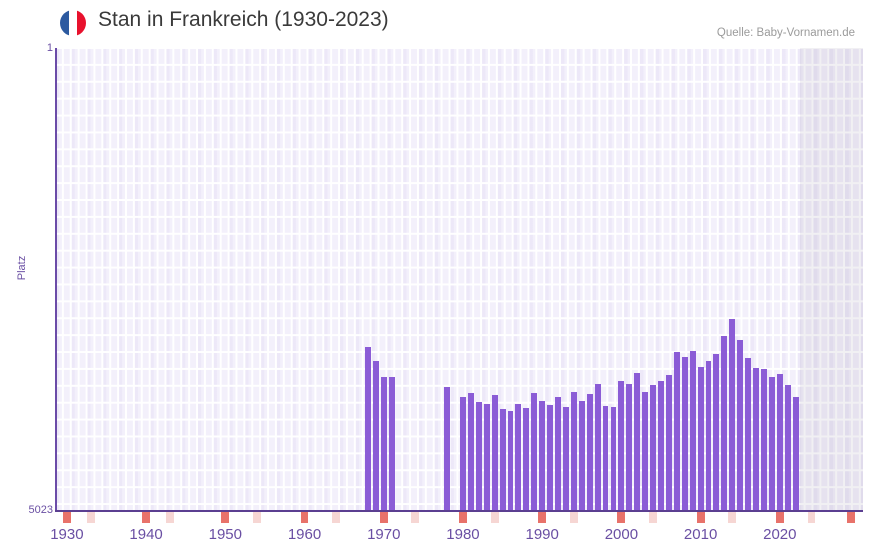 The image size is (873, 552). What do you see at coordinates (463, 534) in the screenshot?
I see `x-tick-label: 1980` at bounding box center [463, 534].